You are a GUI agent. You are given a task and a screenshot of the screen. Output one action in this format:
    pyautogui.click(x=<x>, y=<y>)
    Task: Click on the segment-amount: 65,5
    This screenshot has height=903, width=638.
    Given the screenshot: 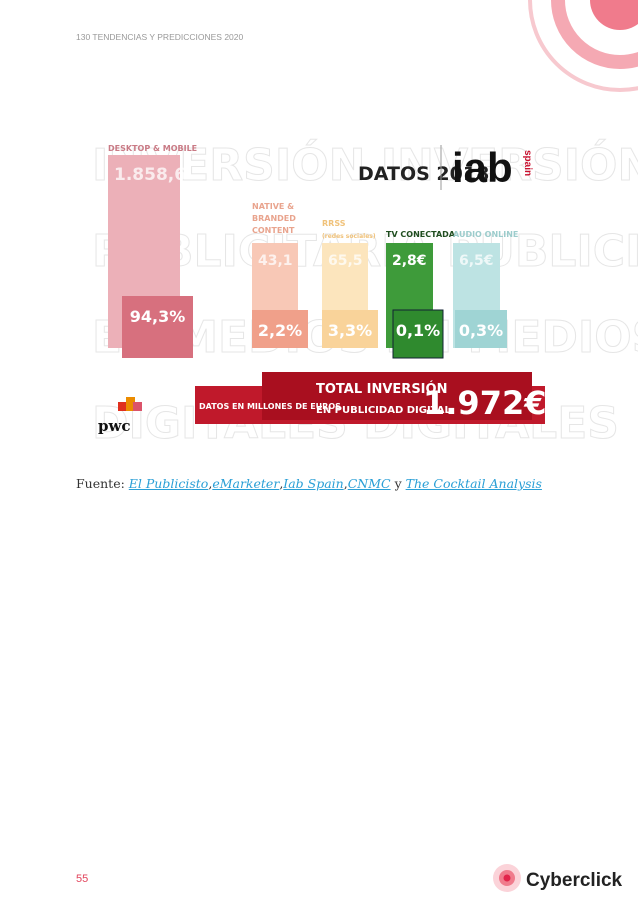 What is the action you would take?
    pyautogui.click(x=345, y=261)
    